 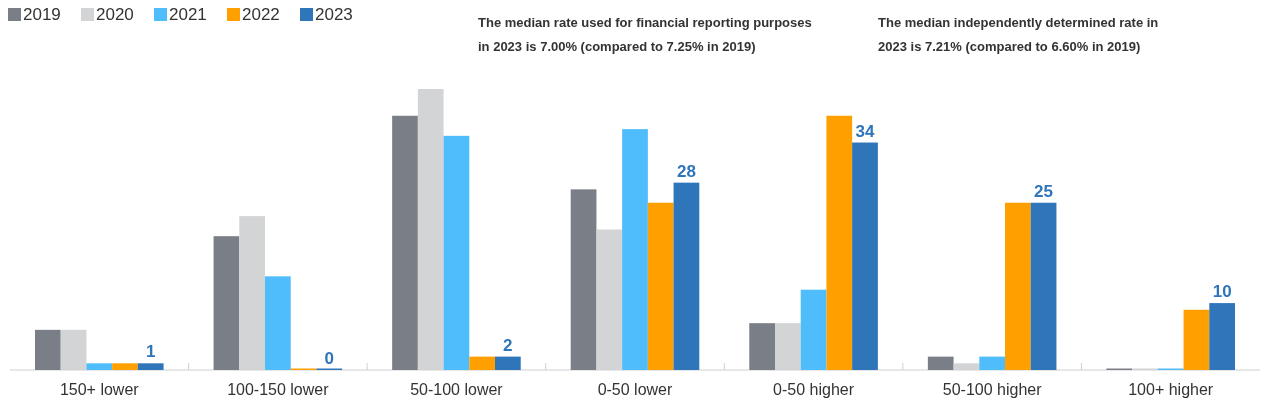 What do you see at coordinates (1044, 191) in the screenshot?
I see `data-label: 25` at bounding box center [1044, 191].